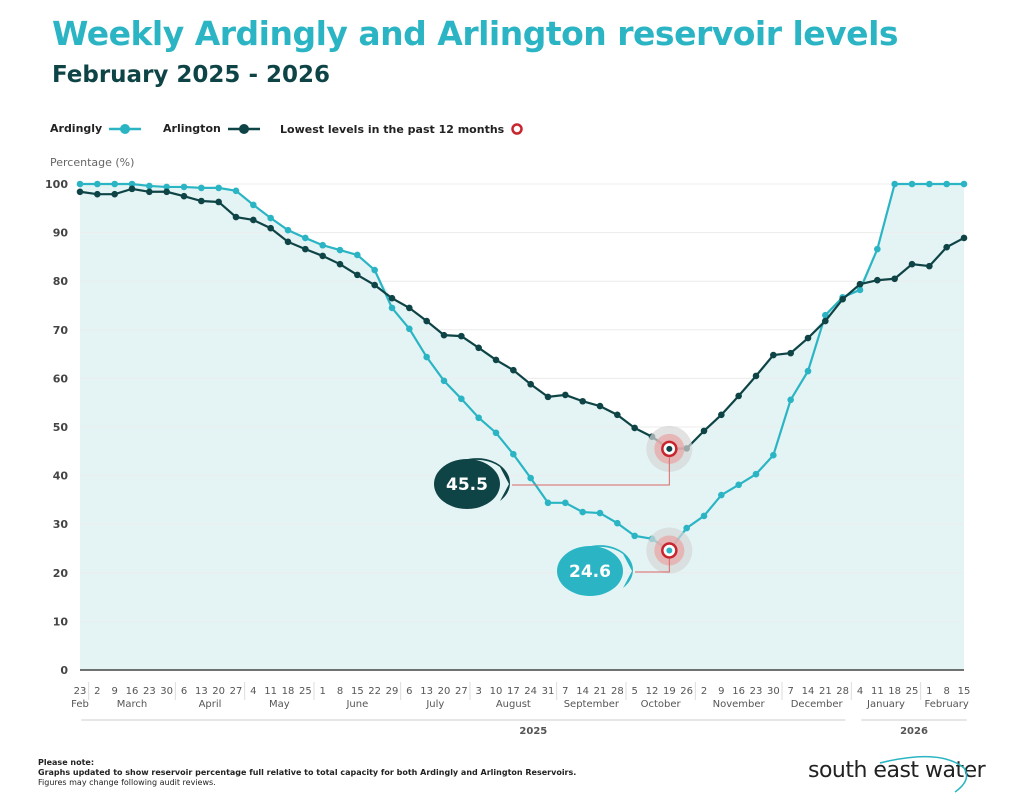 This screenshot has width=1024, height=806. What do you see at coordinates (191, 75) in the screenshot?
I see `chart-subtitle: February 2025 - 2026` at bounding box center [191, 75].